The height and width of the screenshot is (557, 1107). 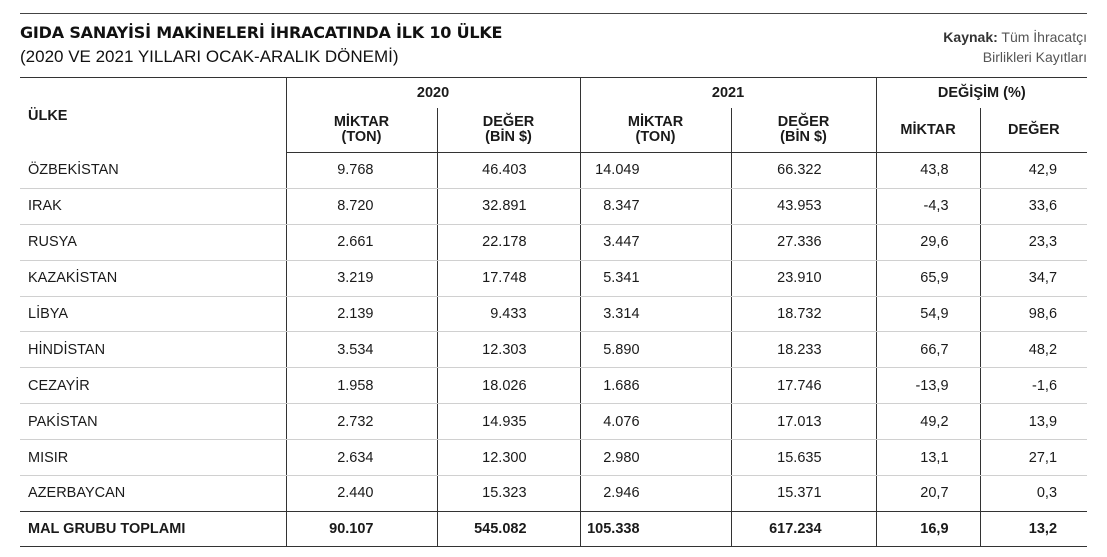 I want to click on cell-2020-deger: 17.748, so click(x=508, y=278).